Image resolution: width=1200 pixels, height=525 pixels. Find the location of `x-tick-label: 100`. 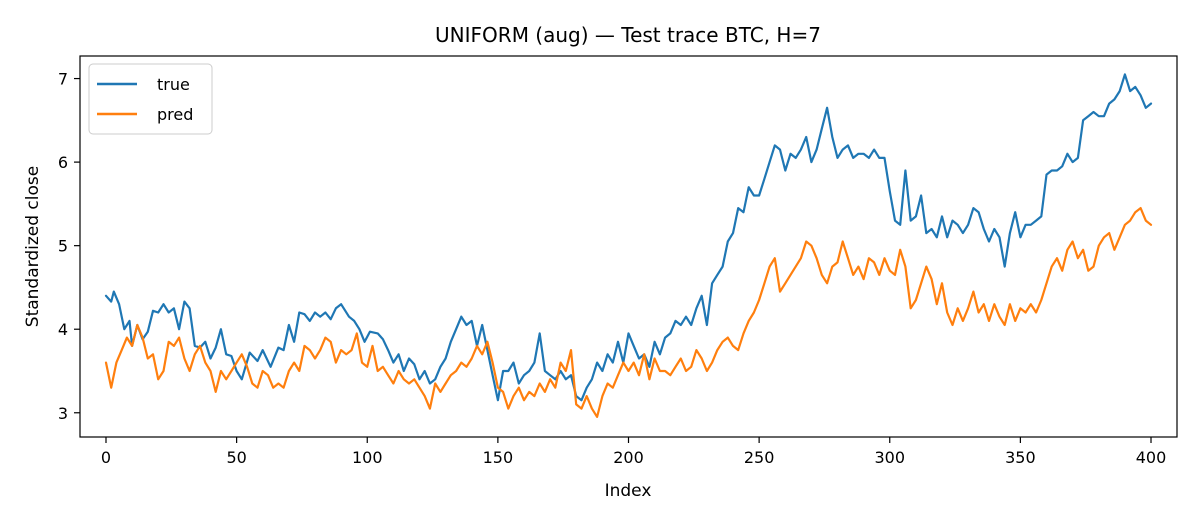

x-tick-label: 100 is located at coordinates (367, 457).